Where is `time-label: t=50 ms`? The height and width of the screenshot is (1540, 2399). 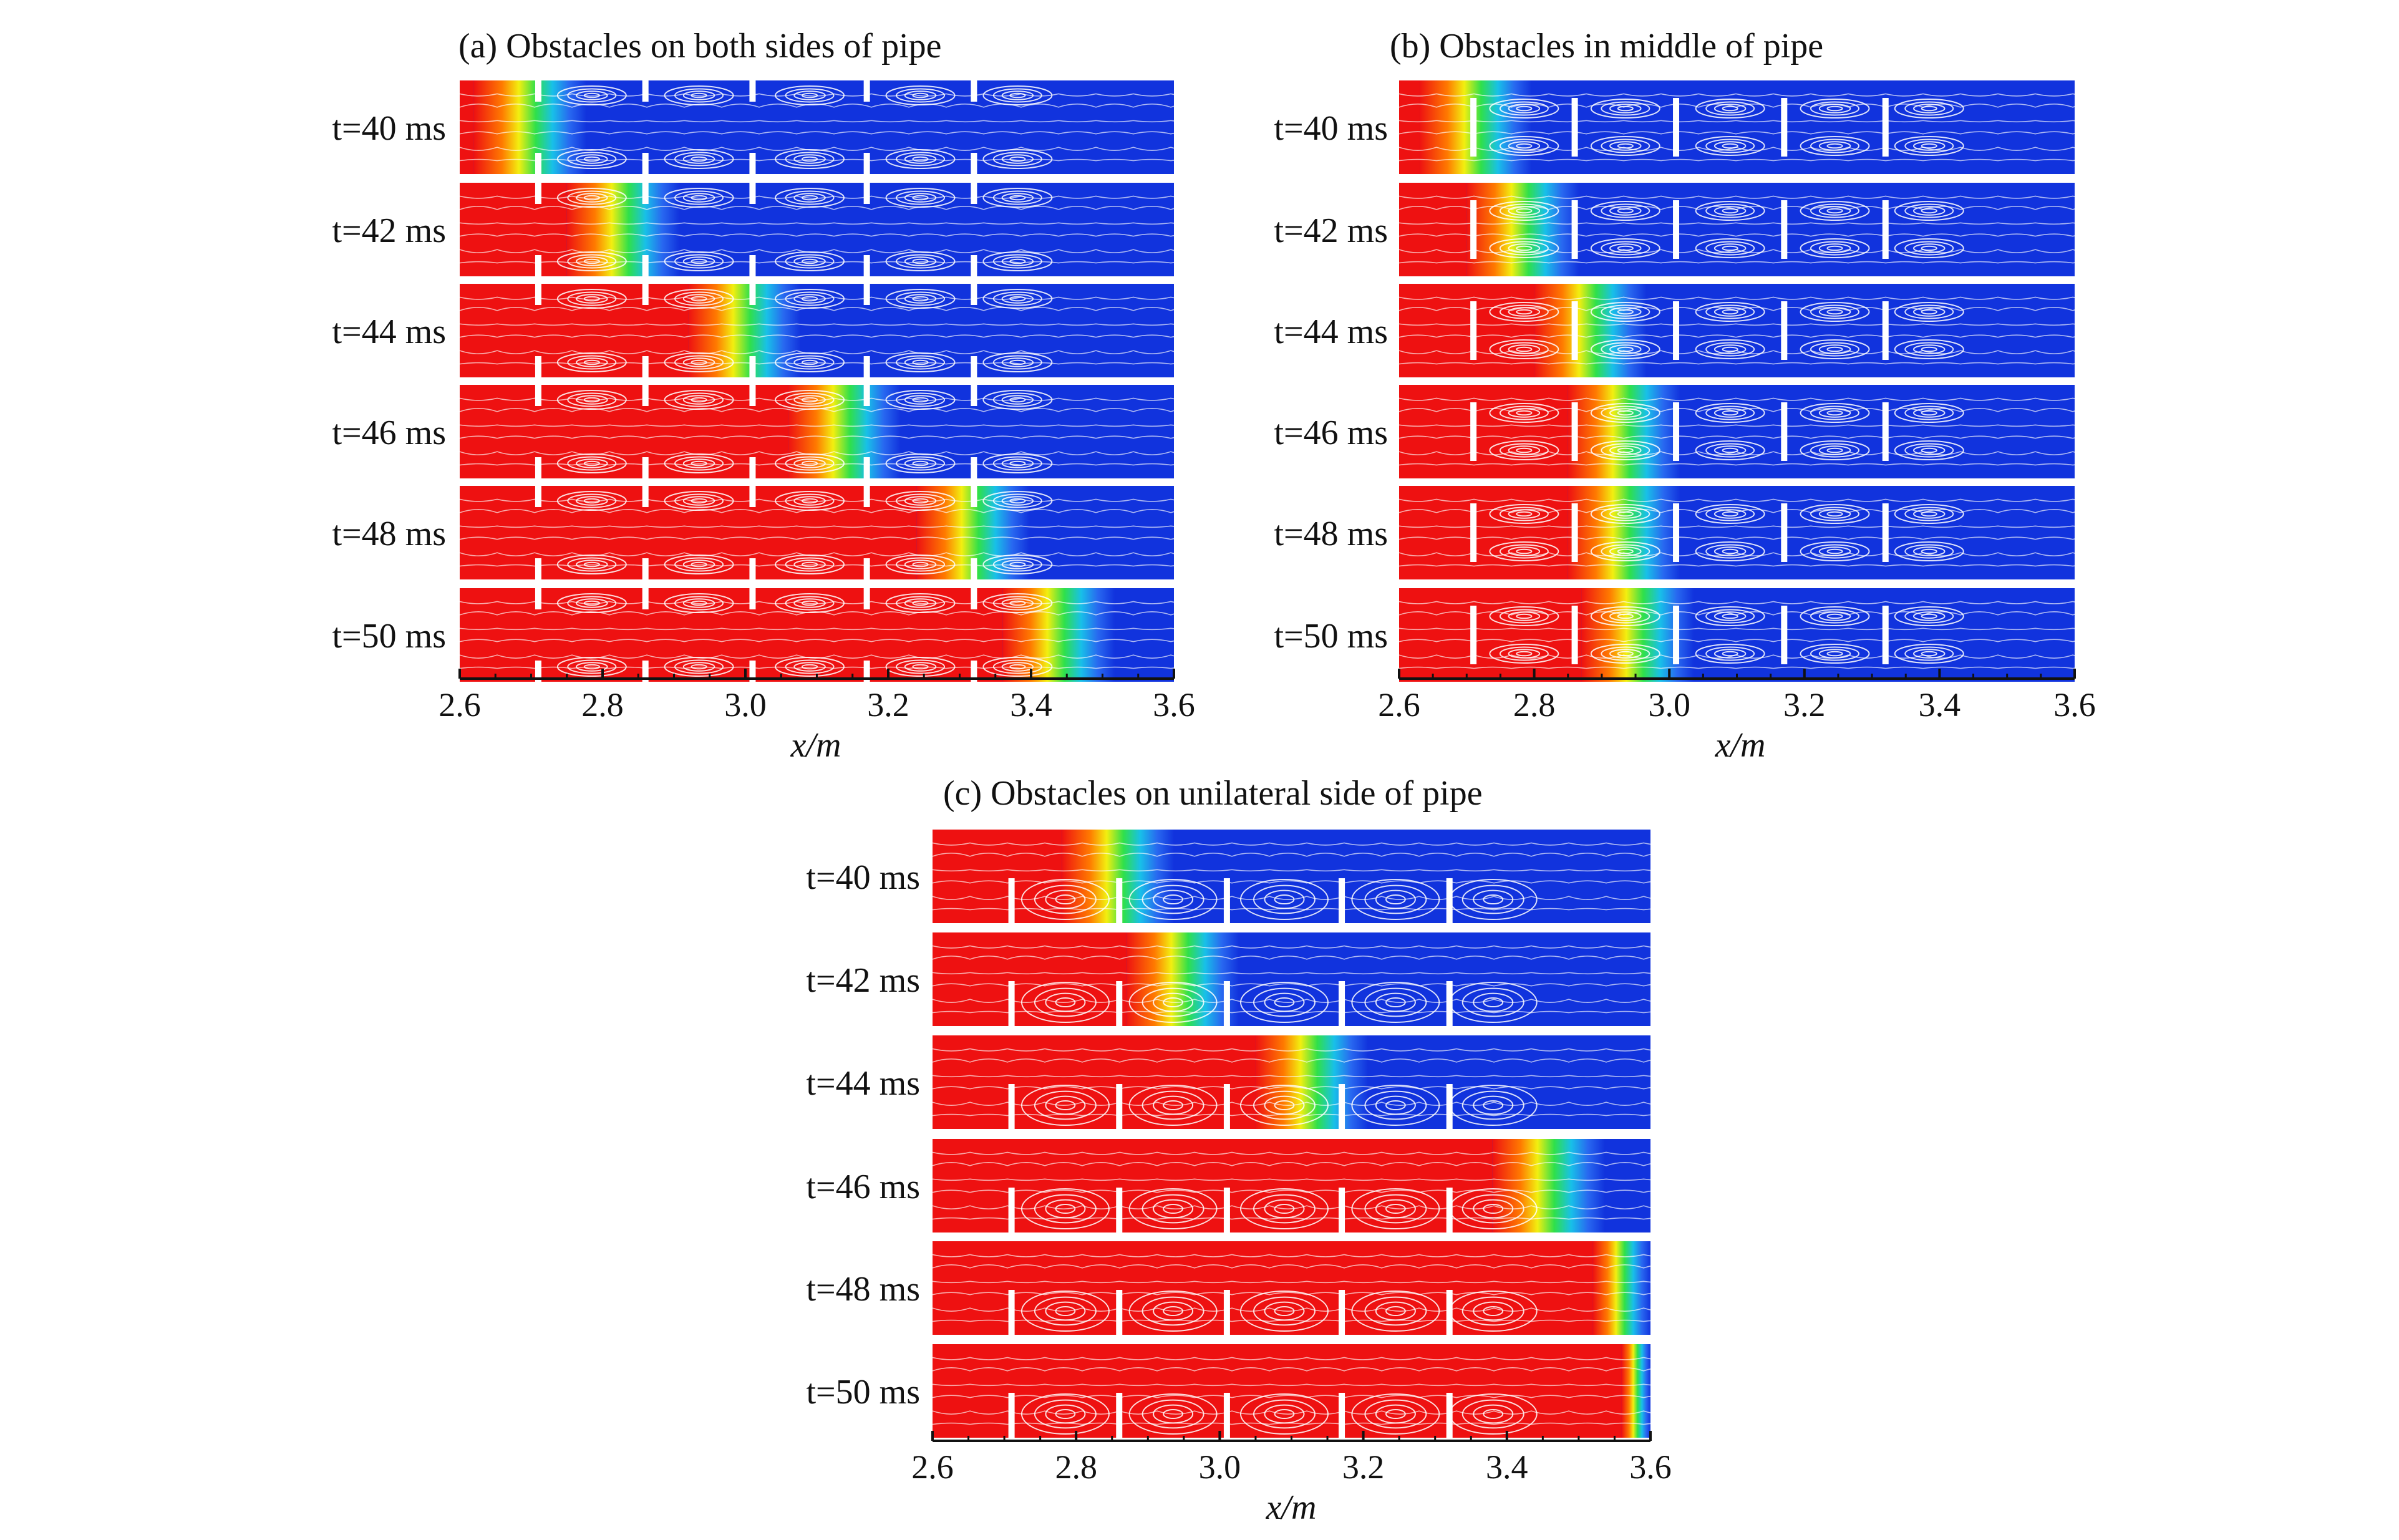 time-label: t=50 ms is located at coordinates (1331, 636).